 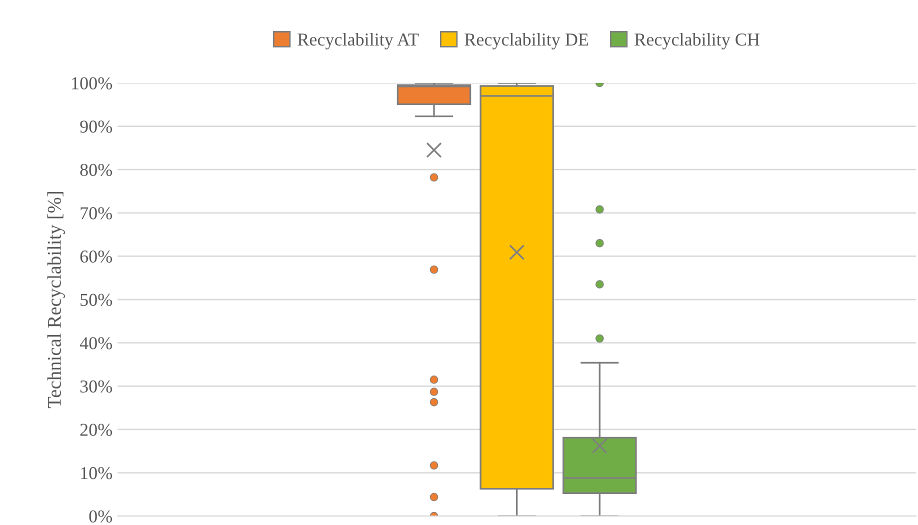 I want to click on legend-label: Recyclability AT, so click(x=358, y=41).